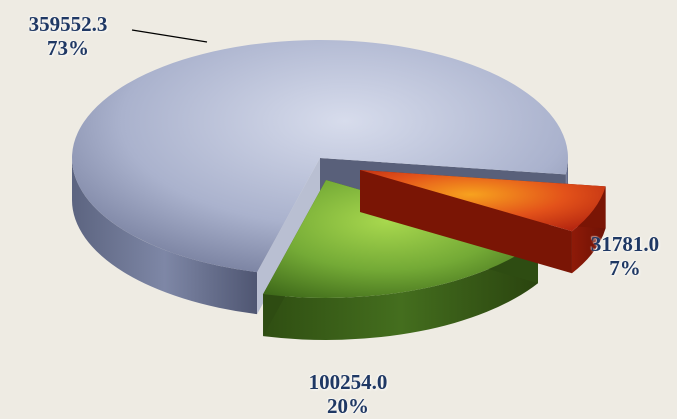 Image resolution: width=677 pixels, height=419 pixels. What do you see at coordinates (169, 36) in the screenshot?
I see `leader-line` at bounding box center [169, 36].